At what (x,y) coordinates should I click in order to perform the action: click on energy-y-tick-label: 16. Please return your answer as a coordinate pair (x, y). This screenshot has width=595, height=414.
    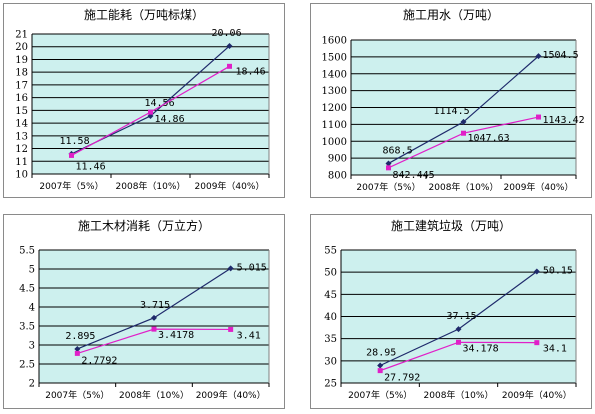
    Looking at the image, I should click on (21, 98).